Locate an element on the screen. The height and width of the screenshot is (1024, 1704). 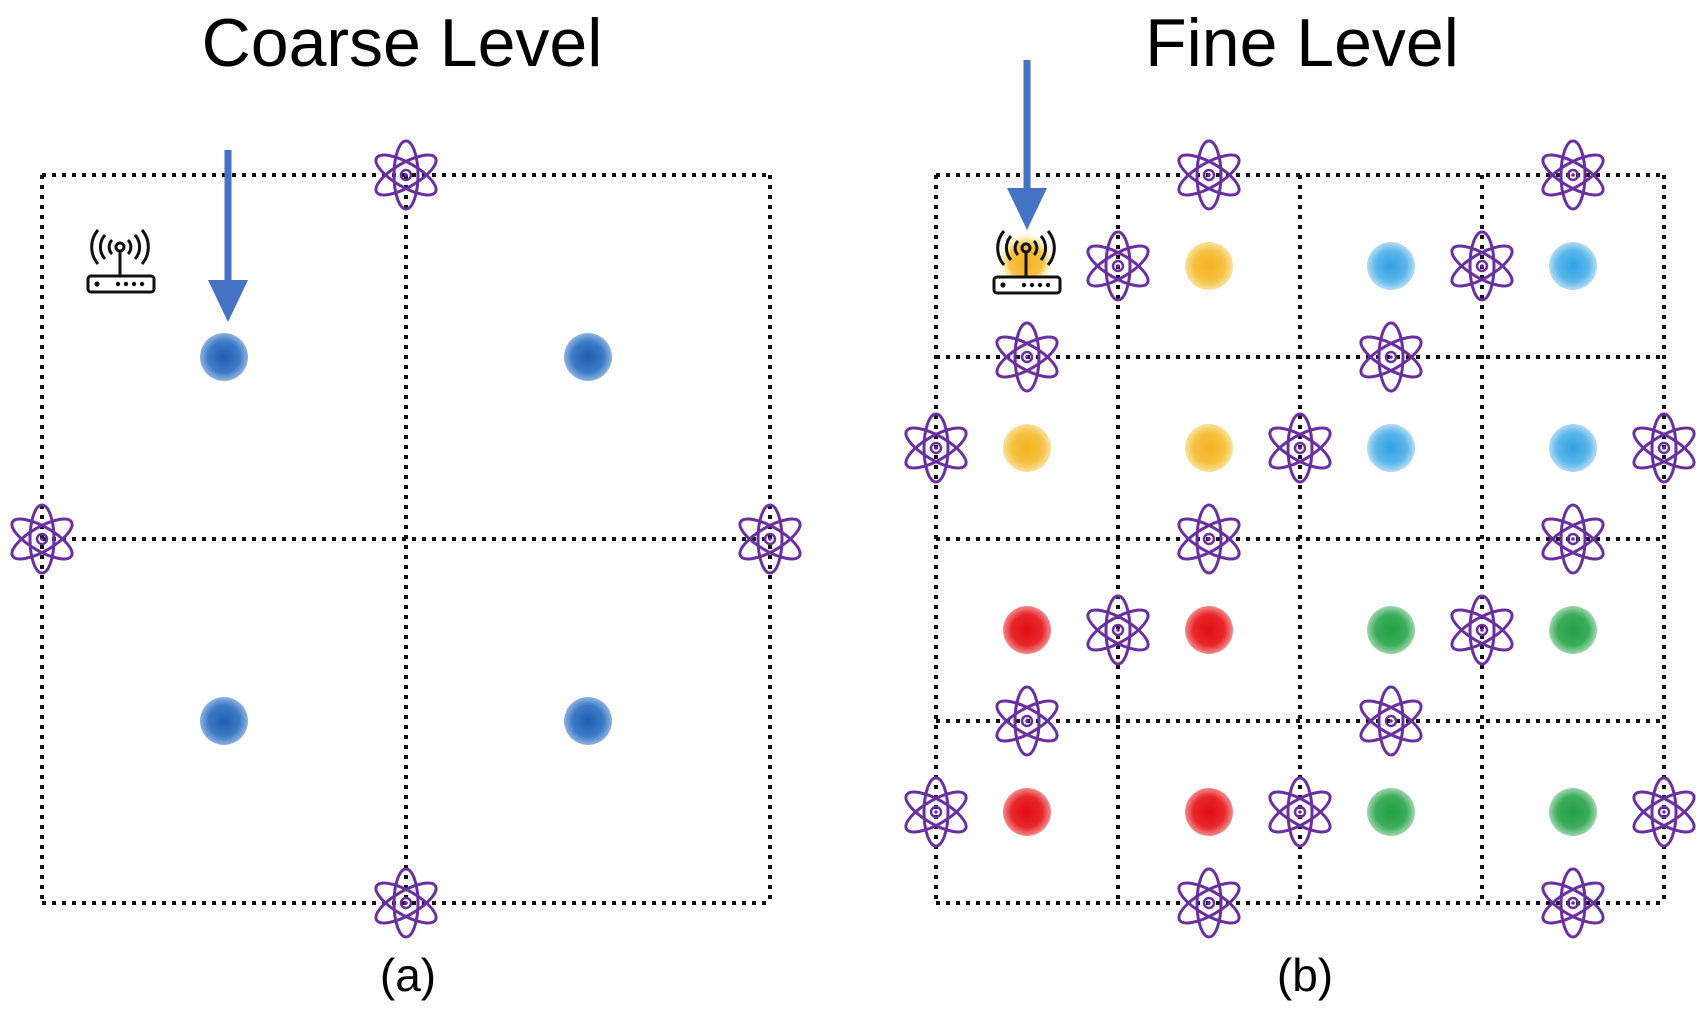
fine-level-title: Fine Level is located at coordinates (1302, 43).